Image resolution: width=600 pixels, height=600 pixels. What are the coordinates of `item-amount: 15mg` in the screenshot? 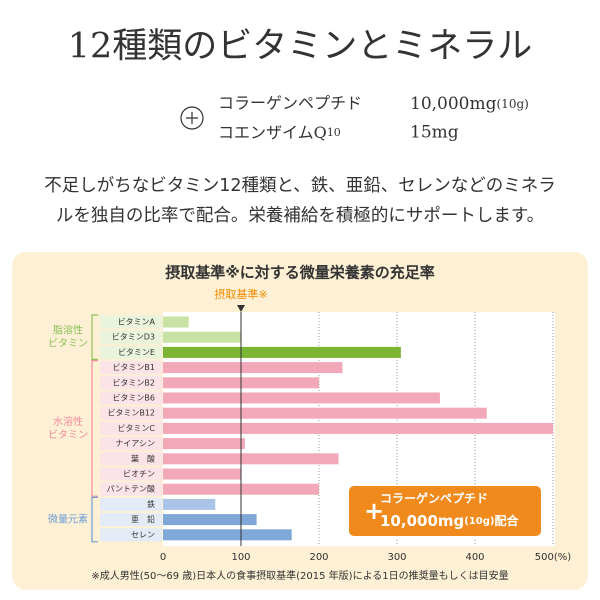 It's located at (434, 133).